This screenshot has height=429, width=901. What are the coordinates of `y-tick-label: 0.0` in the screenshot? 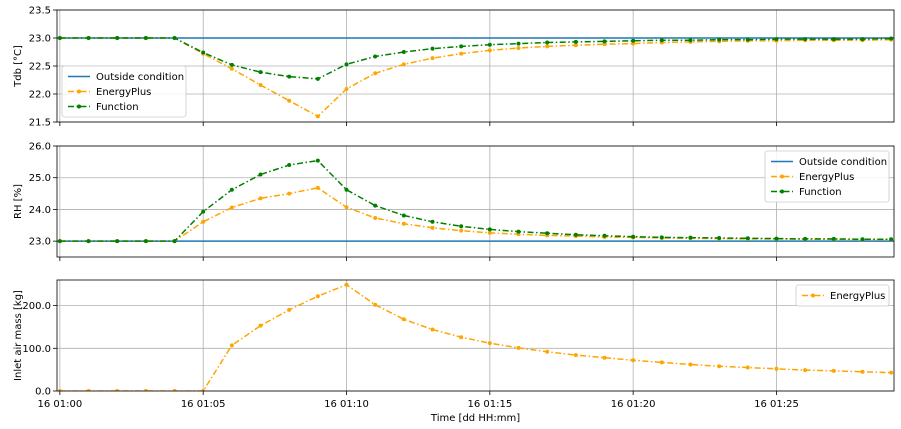 It's located at (43, 392).